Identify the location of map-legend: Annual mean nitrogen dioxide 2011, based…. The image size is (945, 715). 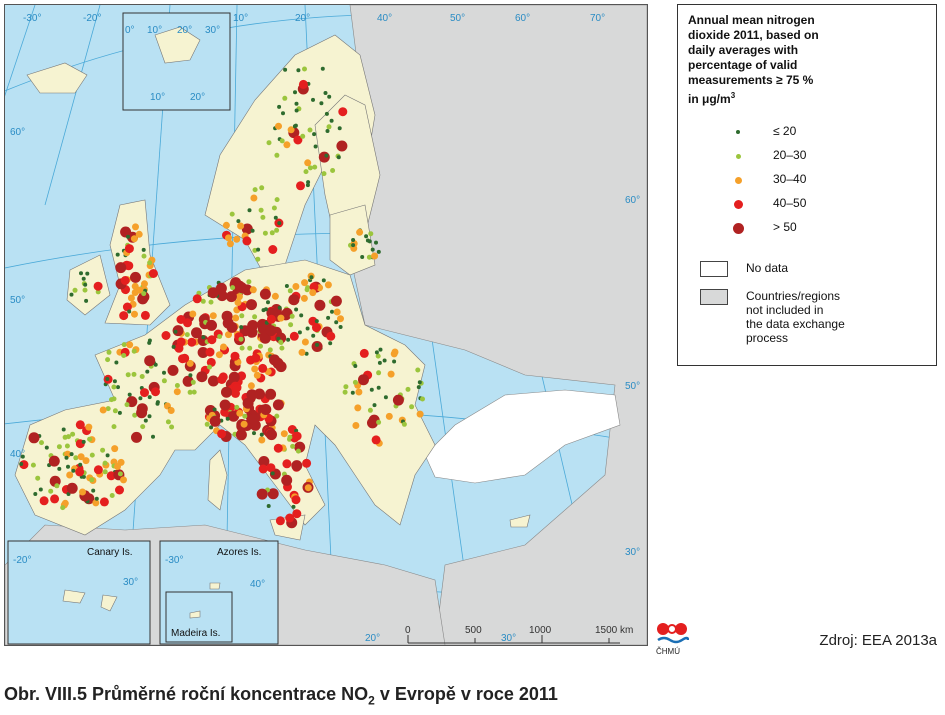
(807, 185).